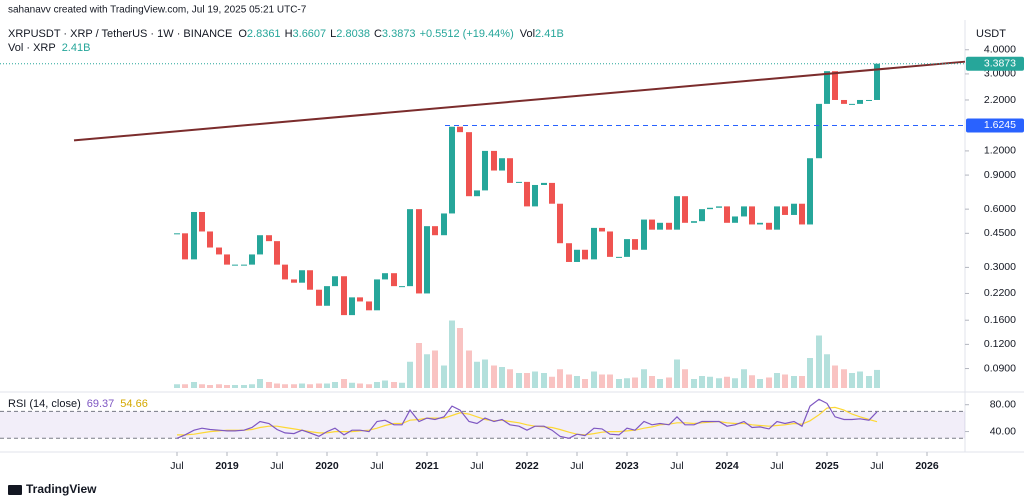 This screenshot has height=503, width=1024. What do you see at coordinates (1000, 209) in the screenshot?
I see `y-tick-label: 0.6000` at bounding box center [1000, 209].